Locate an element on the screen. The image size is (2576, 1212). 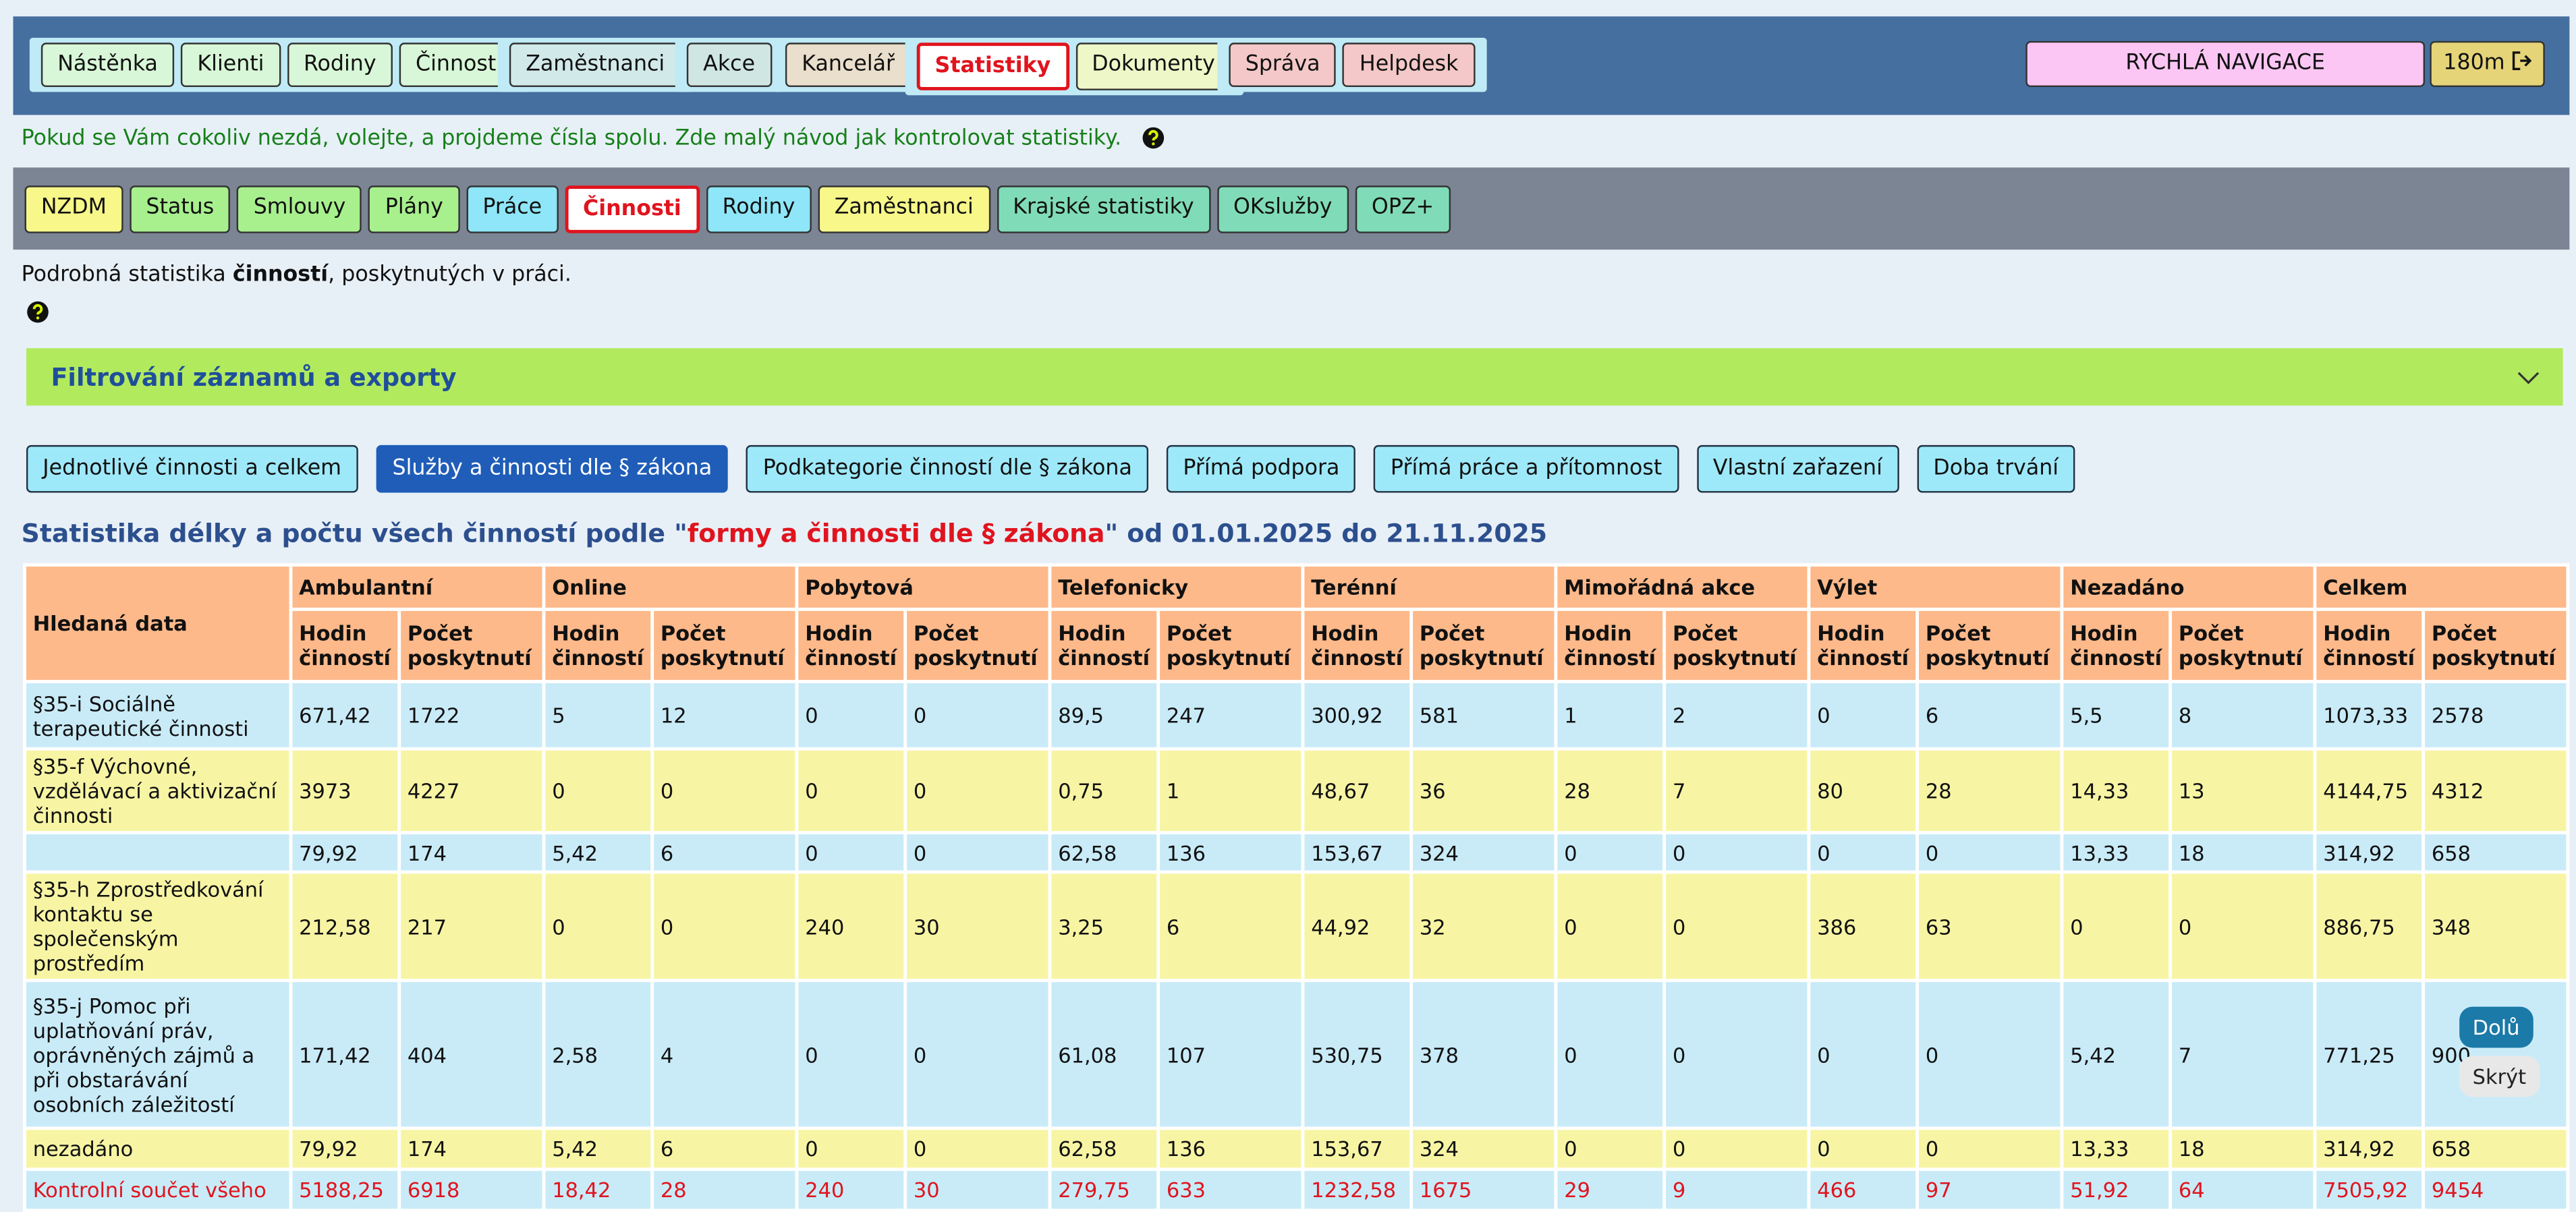
cell: 771,25 is located at coordinates (2369, 1054).